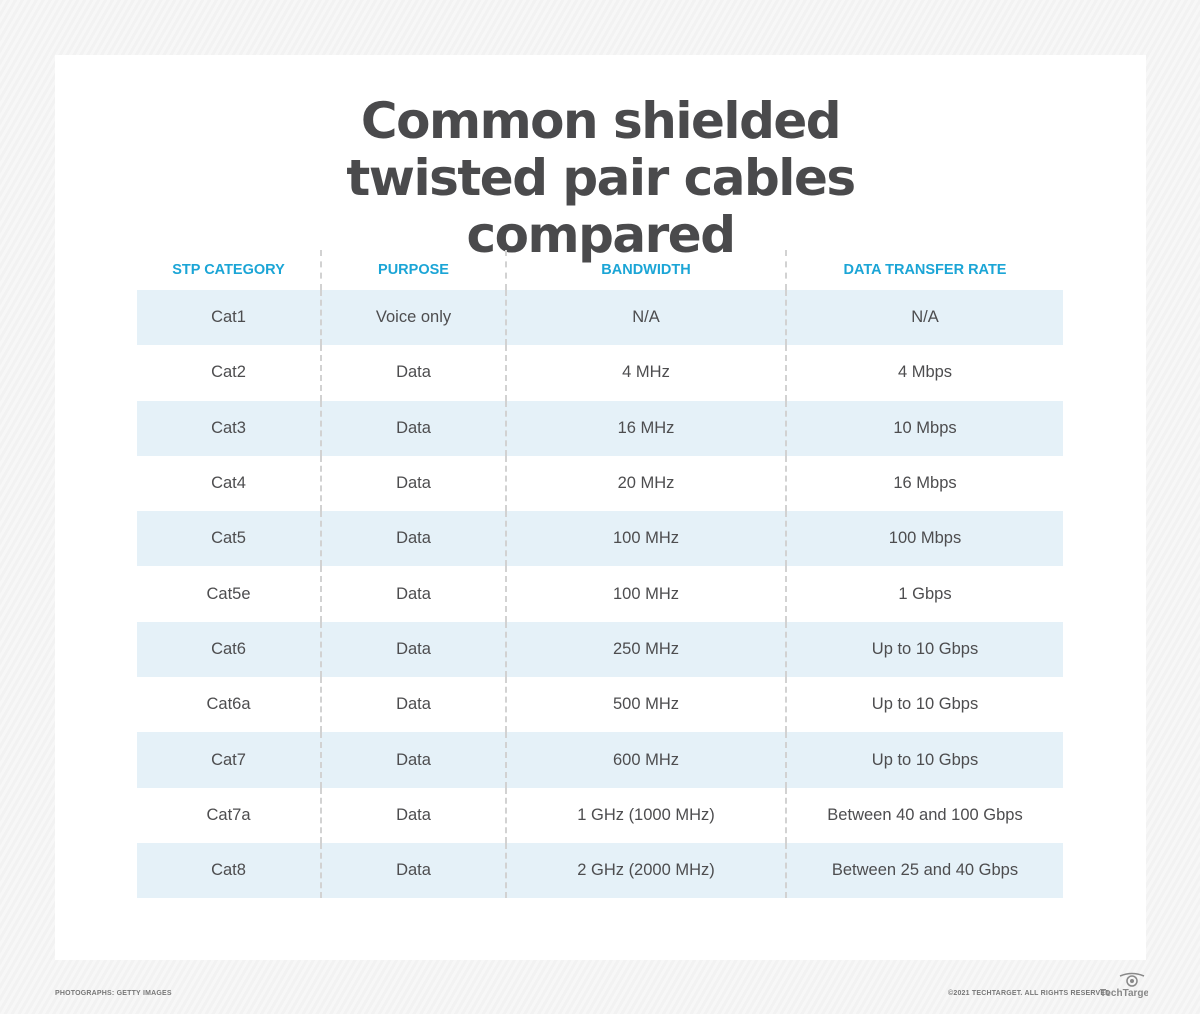 Image resolution: width=1200 pixels, height=1014 pixels. I want to click on table-row: Cat4 Data 20 MHz 16 Mbps, so click(600, 483).